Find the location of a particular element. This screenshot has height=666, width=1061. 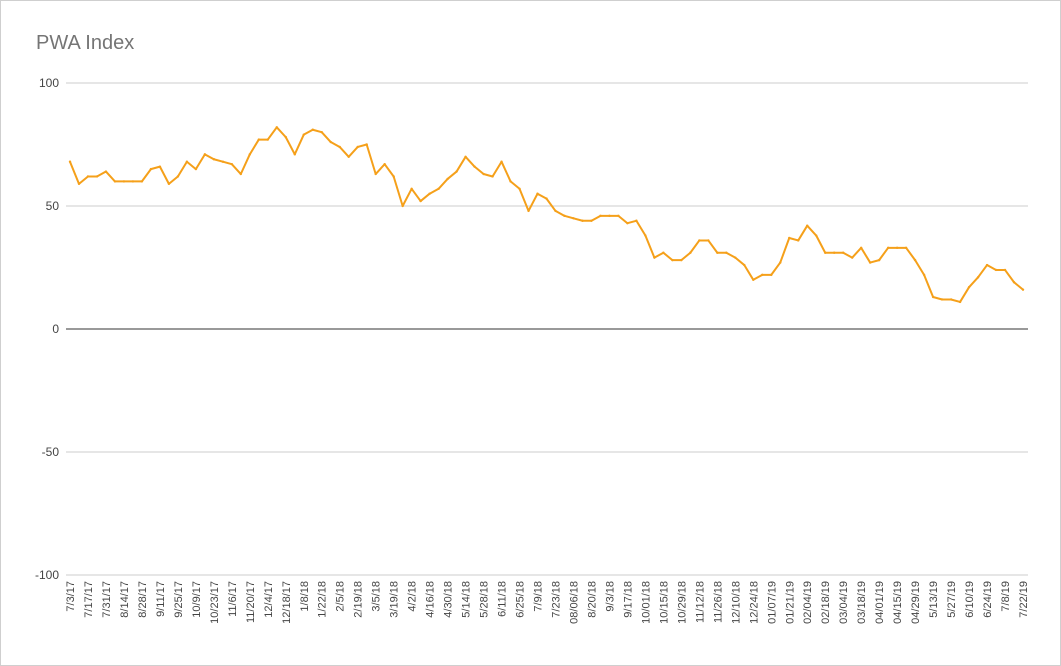

x-tick-label: 03/04/19 is located at coordinates (844, 602).